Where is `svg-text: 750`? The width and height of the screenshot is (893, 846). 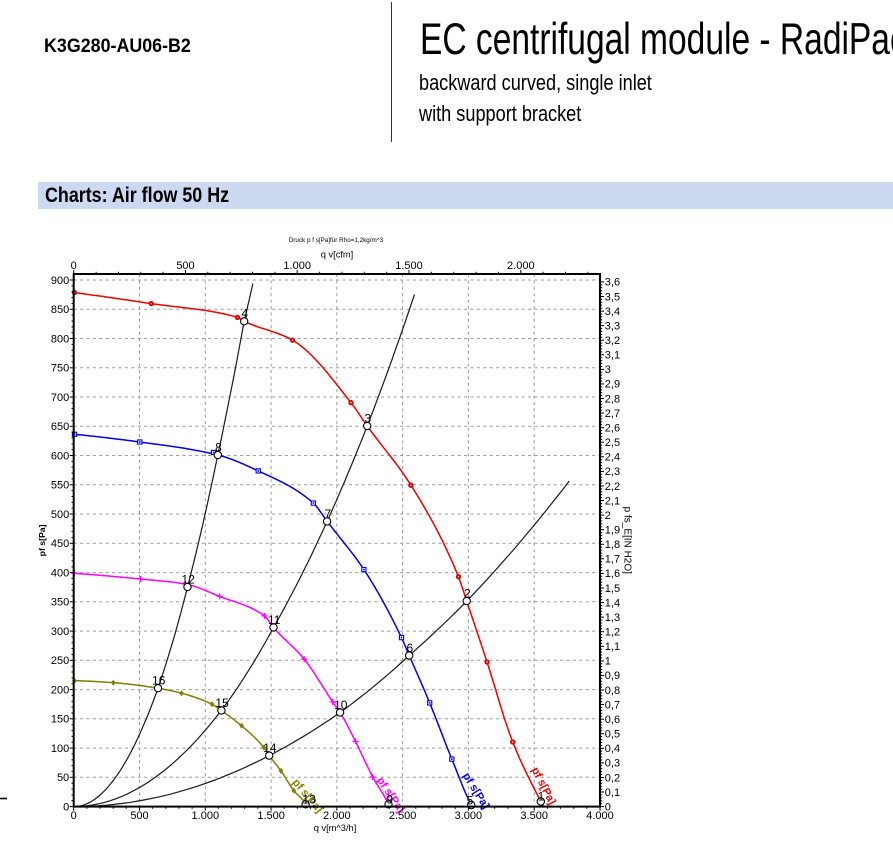
svg-text: 750 is located at coordinates (60, 369).